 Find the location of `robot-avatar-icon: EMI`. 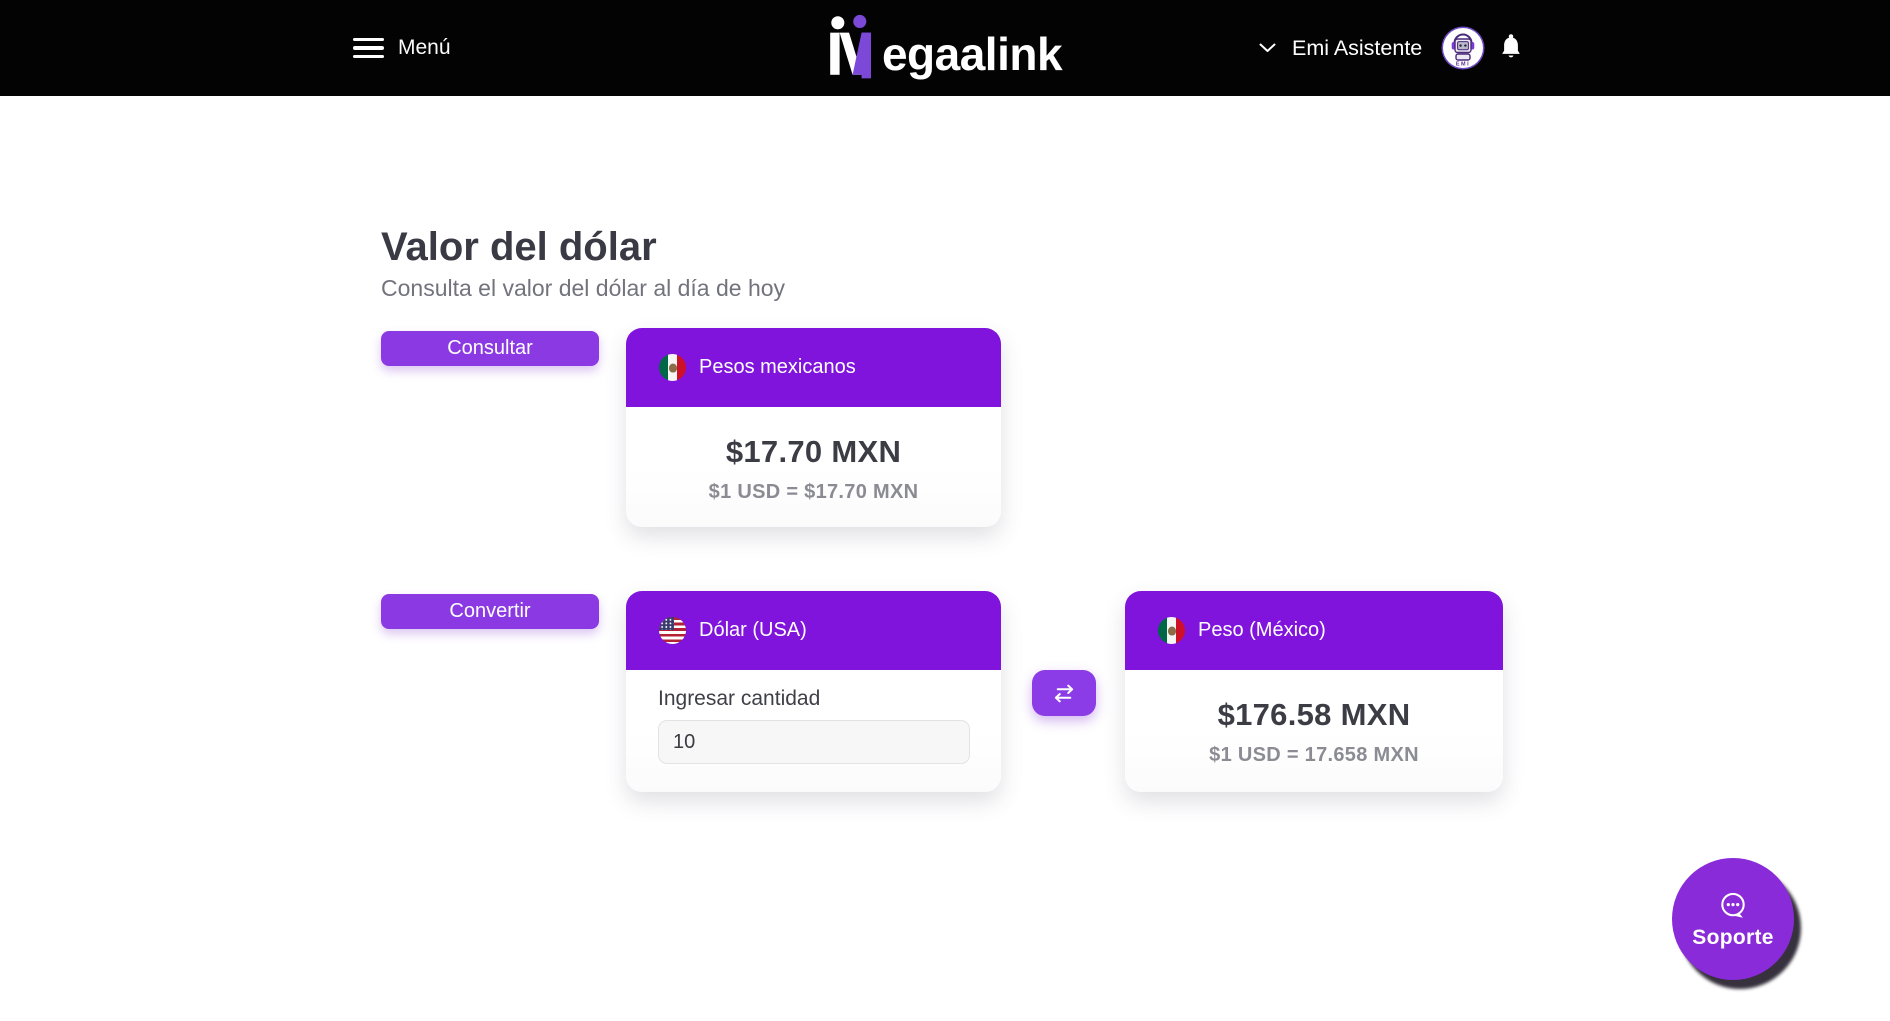

robot-avatar-icon: EMI is located at coordinates (1463, 48).